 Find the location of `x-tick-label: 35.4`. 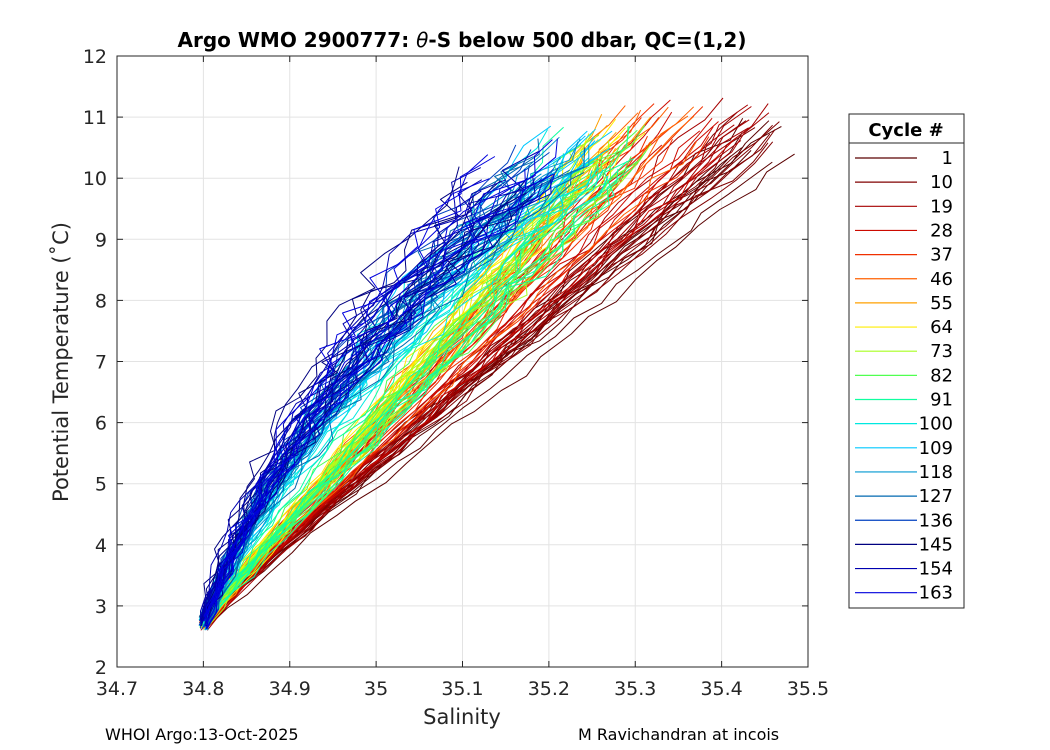

x-tick-label: 35.4 is located at coordinates (721, 689).